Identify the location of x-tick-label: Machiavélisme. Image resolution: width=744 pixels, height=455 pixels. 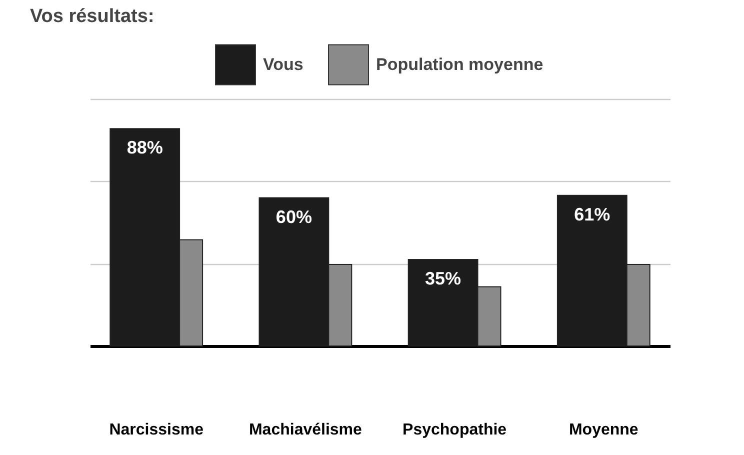
(305, 430).